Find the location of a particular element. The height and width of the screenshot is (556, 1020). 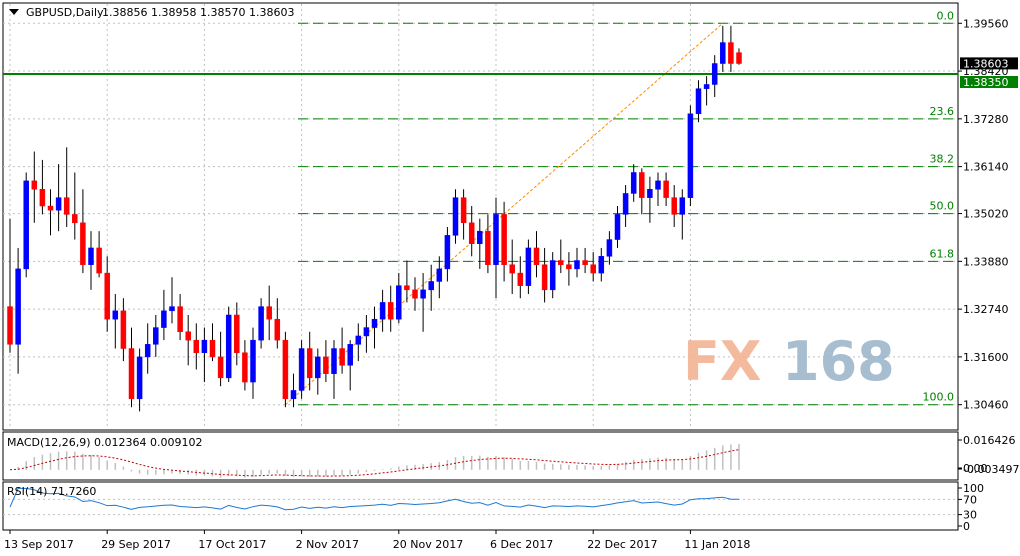

fib-level-label: 100.0 is located at coordinates (939, 397).